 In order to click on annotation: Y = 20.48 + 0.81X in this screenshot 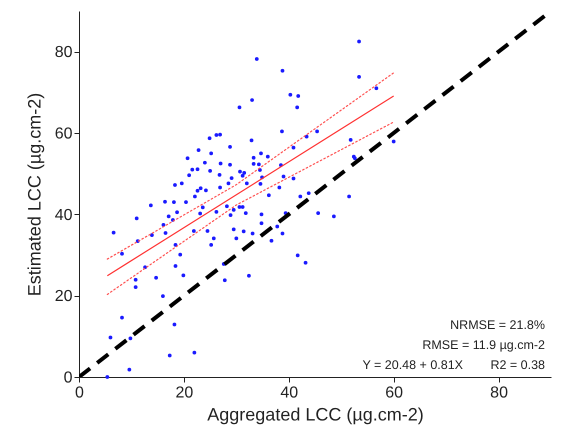, I will do `click(413, 365)`.